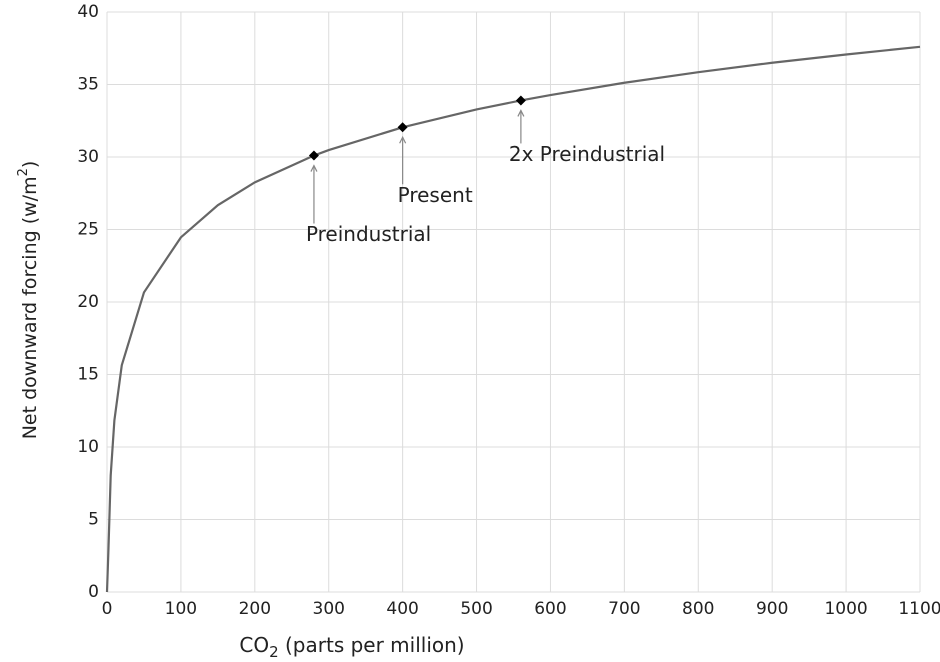 The width and height of the screenshot is (940, 662). What do you see at coordinates (88, 85) in the screenshot?
I see `y-tick-label: 35` at bounding box center [88, 85].